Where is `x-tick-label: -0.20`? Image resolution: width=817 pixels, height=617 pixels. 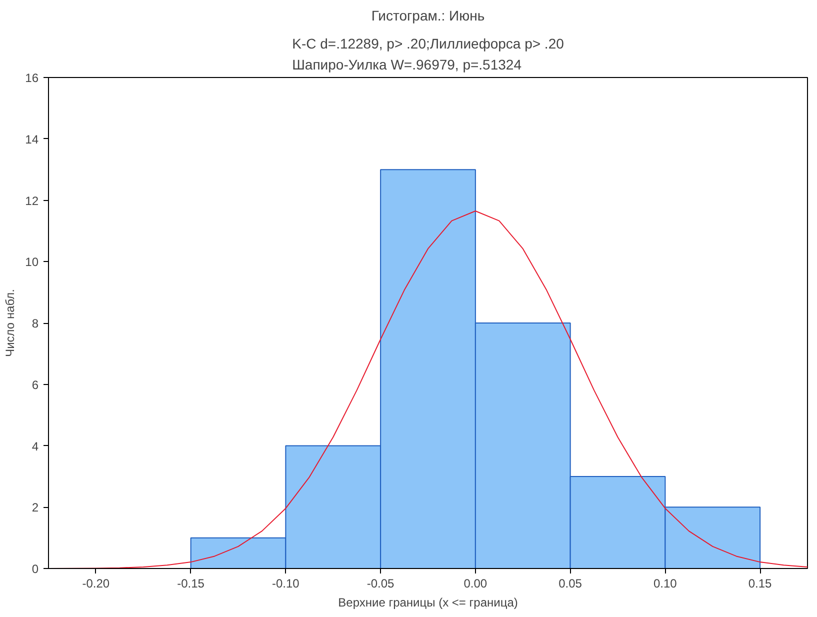
x-tick-label: -0.20 is located at coordinates (96, 583).